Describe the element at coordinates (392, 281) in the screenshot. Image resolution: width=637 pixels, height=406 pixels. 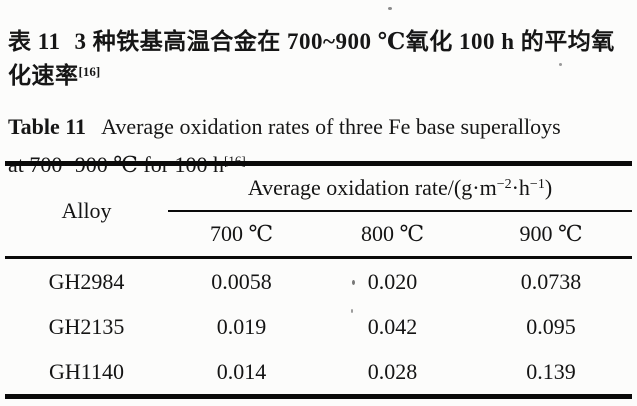
I see `rate-cell-800c: 0.020` at that location.